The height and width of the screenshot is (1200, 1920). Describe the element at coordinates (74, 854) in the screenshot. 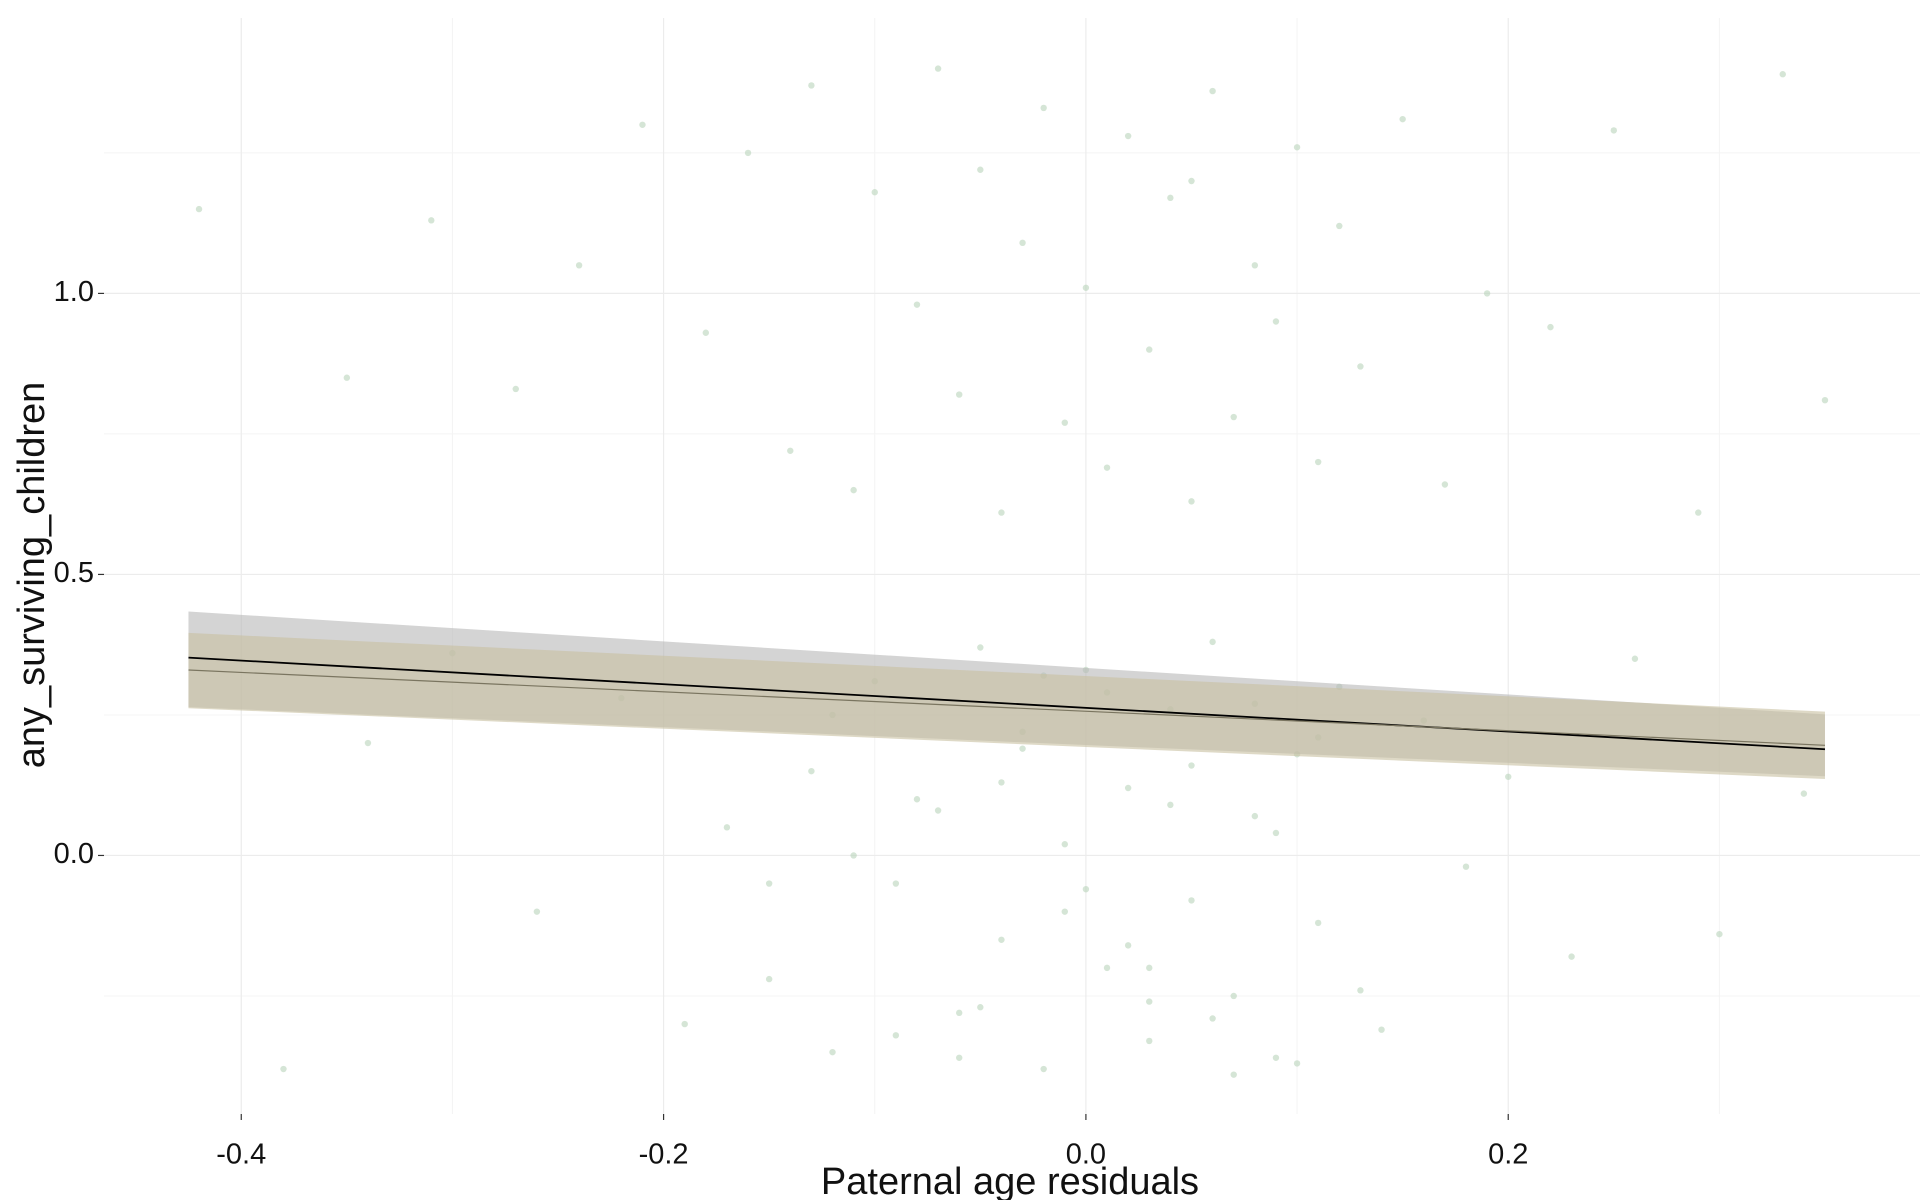

I see `y-tick-label: 0.0` at that location.